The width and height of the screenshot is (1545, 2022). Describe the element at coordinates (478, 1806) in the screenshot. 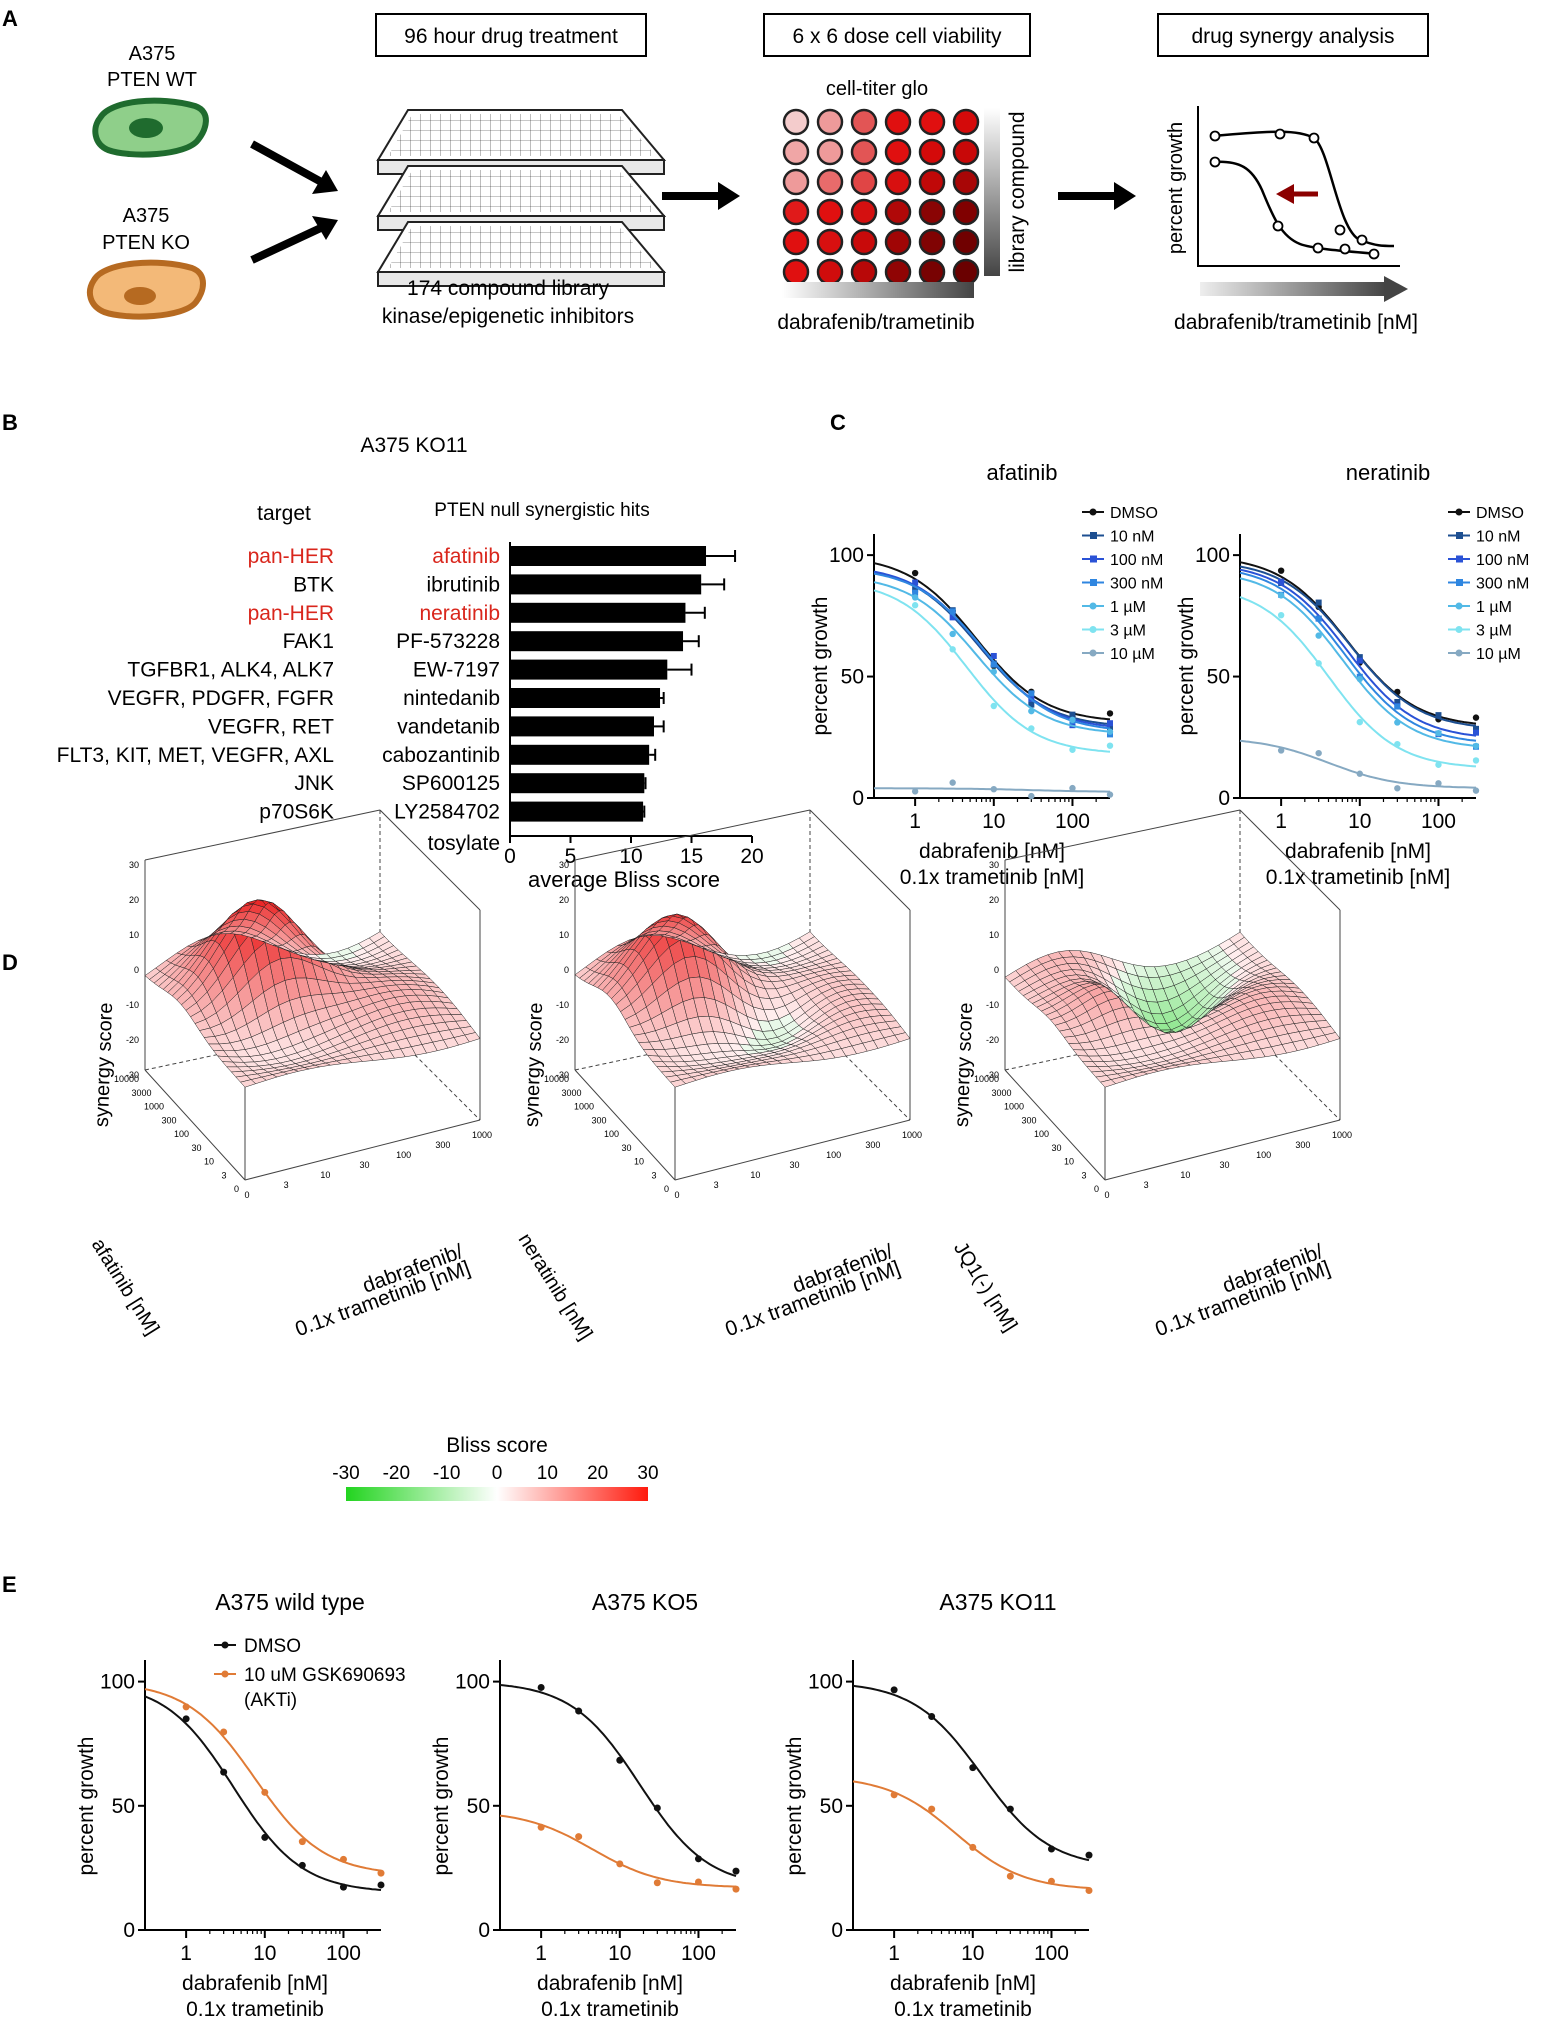

I see `y-tick-label: 50` at that location.